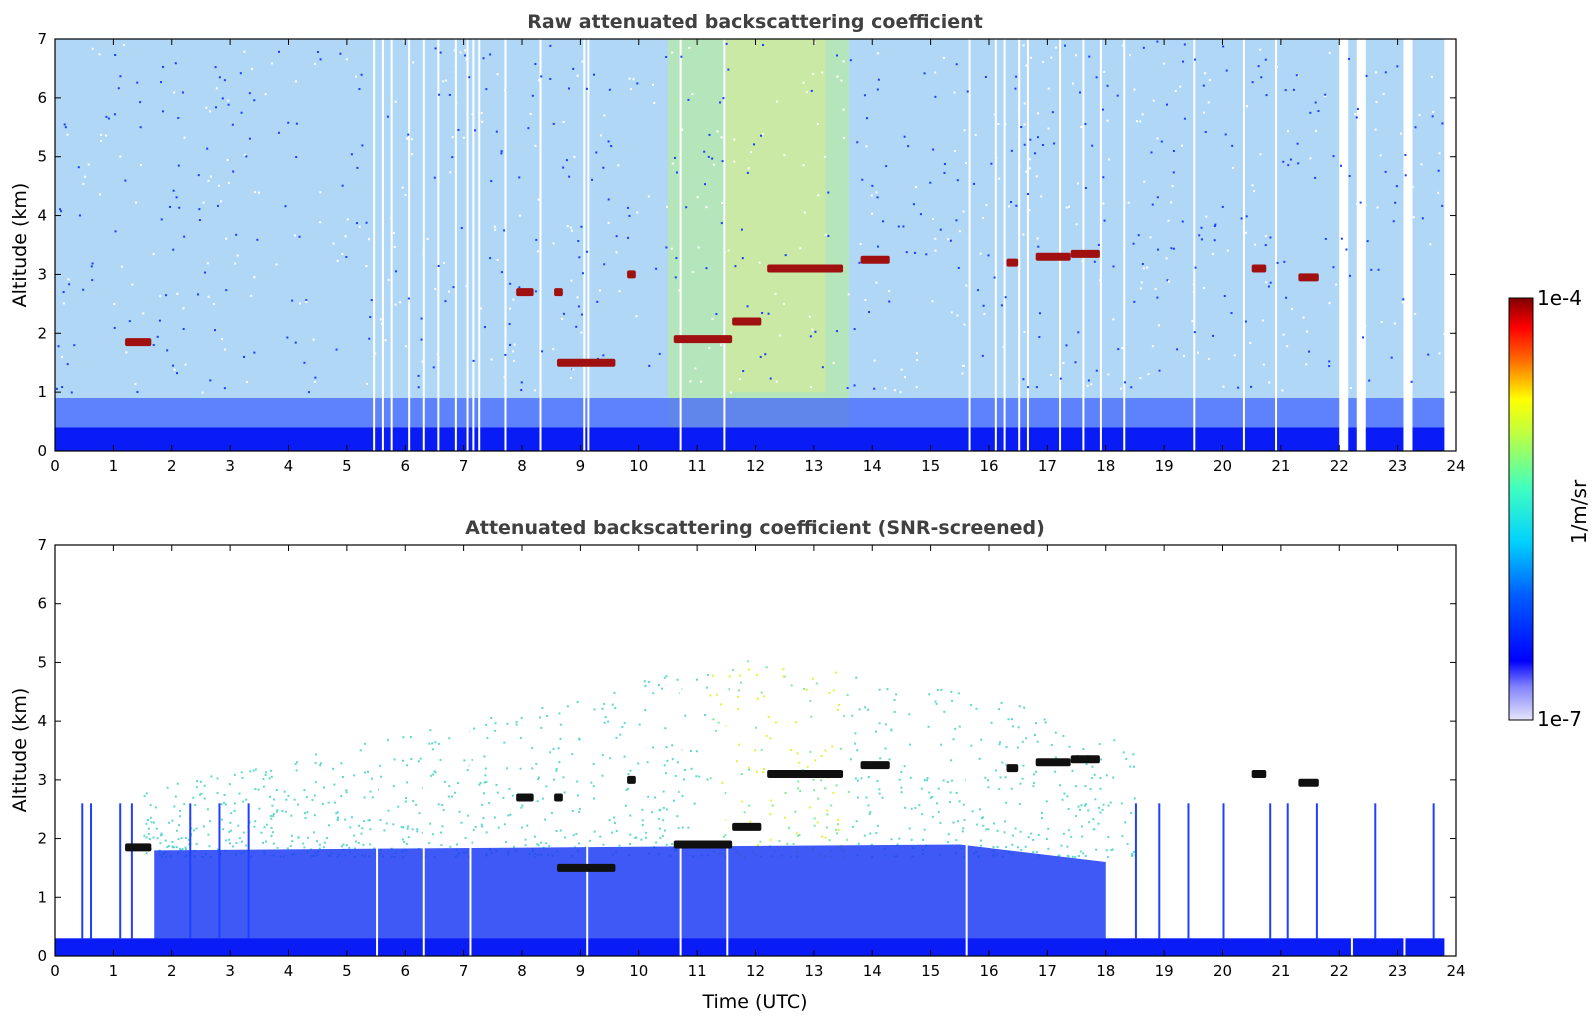  Describe the element at coordinates (55, 466) in the screenshot. I see `x-tick-label: 0` at that location.